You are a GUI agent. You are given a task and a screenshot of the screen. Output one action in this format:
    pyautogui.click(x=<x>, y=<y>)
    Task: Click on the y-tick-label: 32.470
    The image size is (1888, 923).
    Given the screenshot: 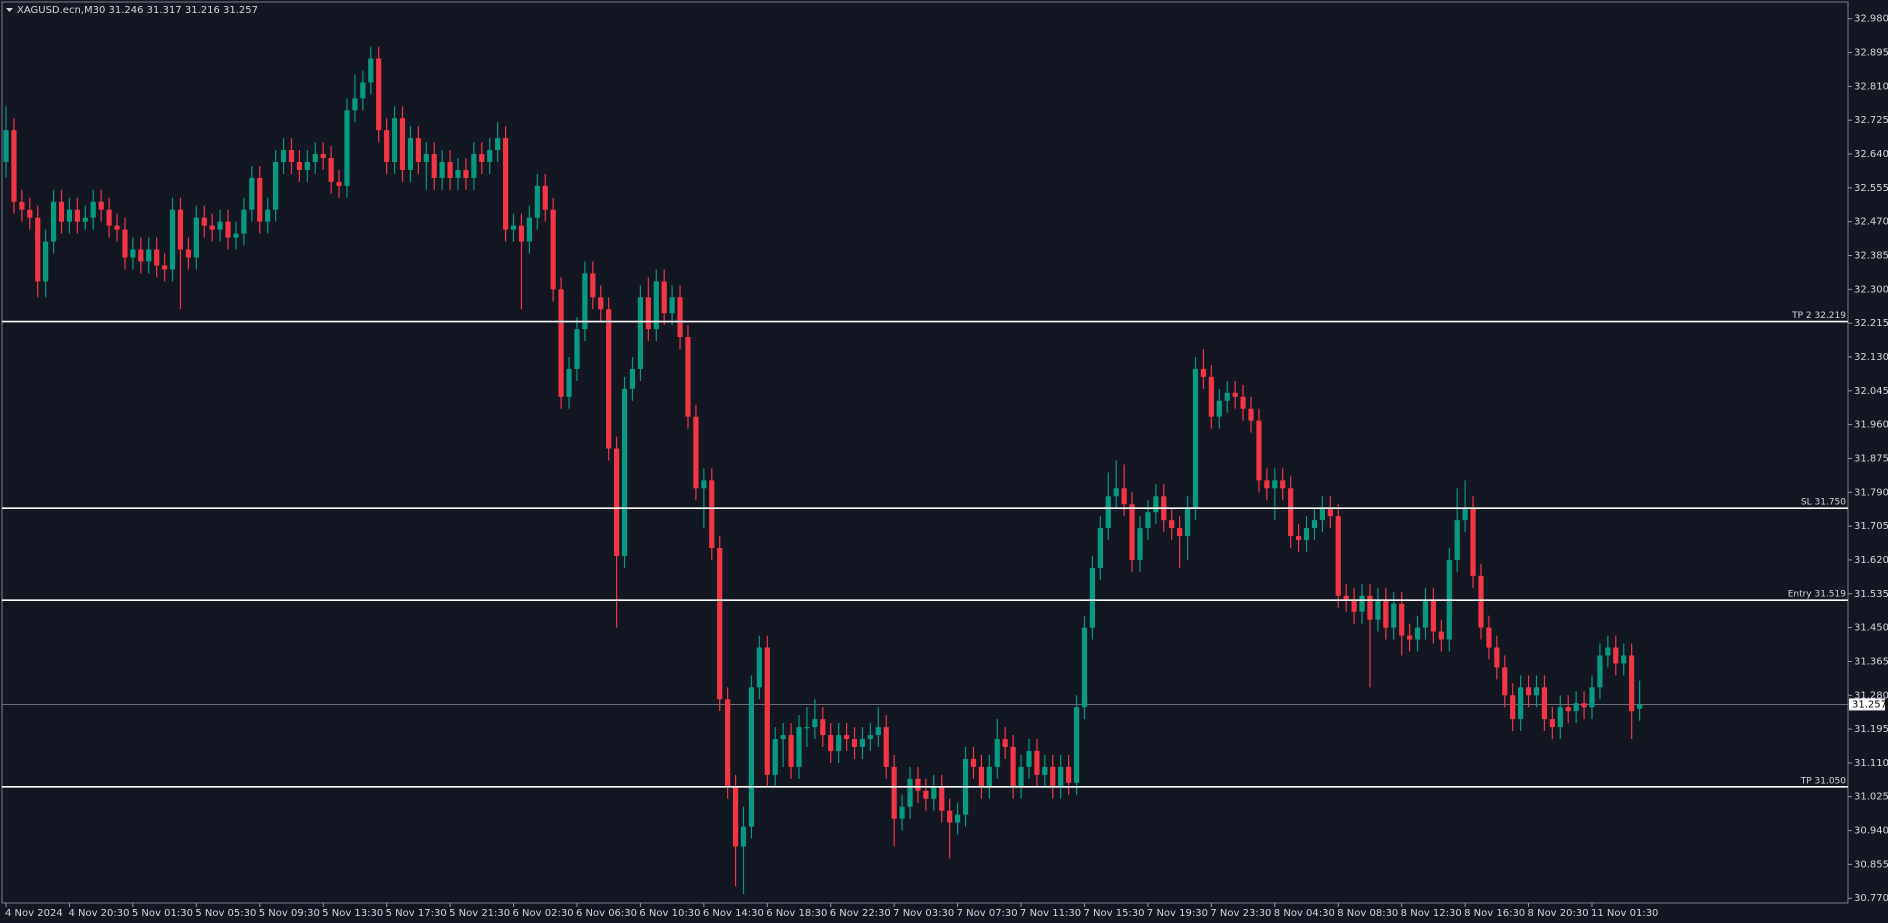 What is the action you would take?
    pyautogui.click(x=1871, y=222)
    